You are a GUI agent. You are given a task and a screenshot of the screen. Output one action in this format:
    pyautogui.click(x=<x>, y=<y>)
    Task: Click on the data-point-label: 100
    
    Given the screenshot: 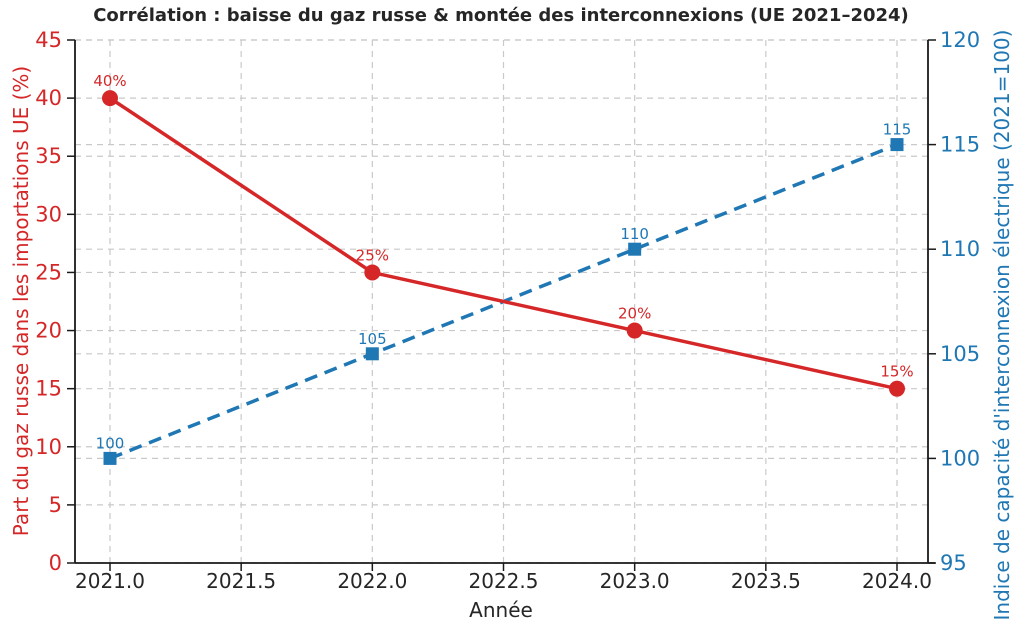 What is the action you would take?
    pyautogui.click(x=110, y=443)
    